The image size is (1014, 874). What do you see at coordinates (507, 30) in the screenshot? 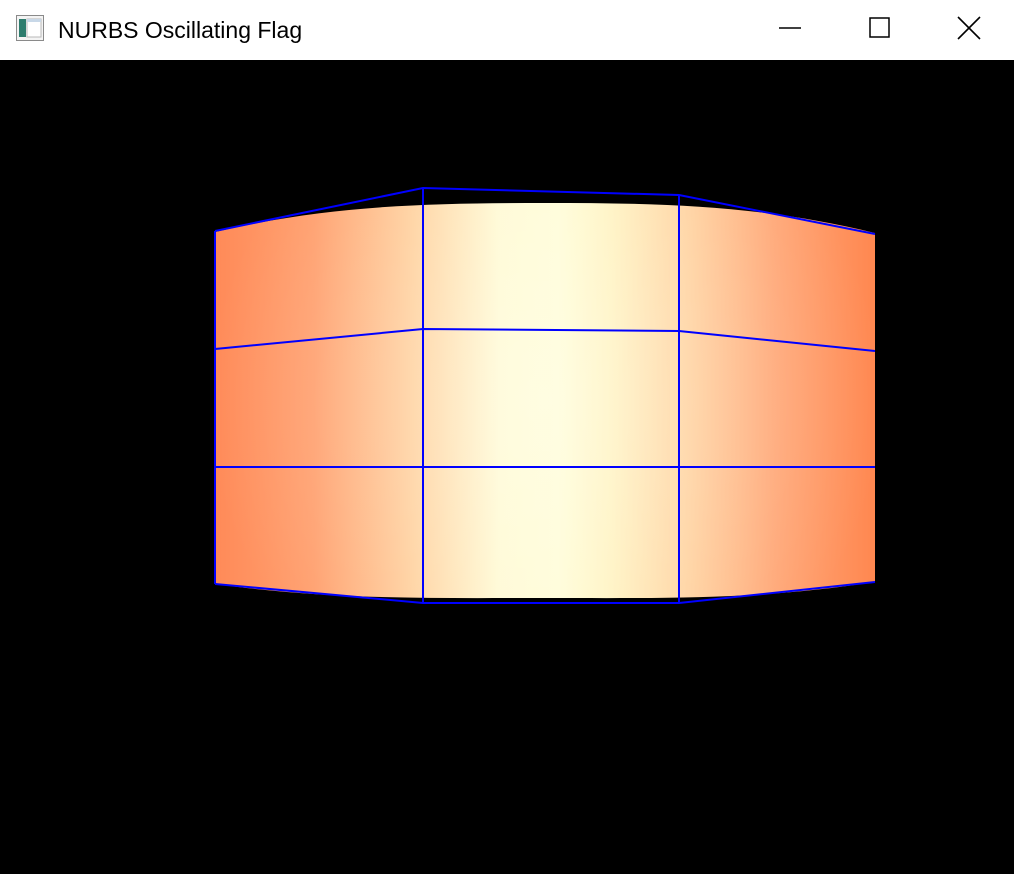
I see `title-bar: NURBS Oscillating Flag` at bounding box center [507, 30].